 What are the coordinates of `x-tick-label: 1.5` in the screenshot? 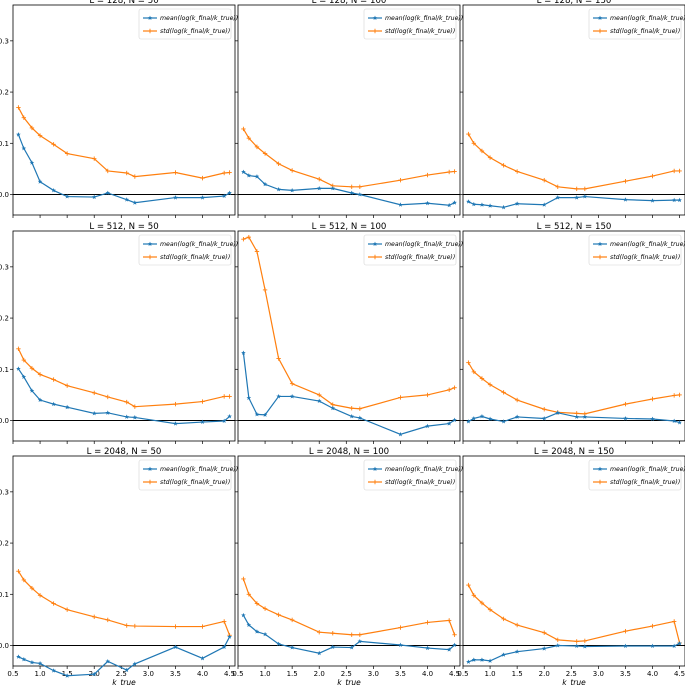 It's located at (292, 674).